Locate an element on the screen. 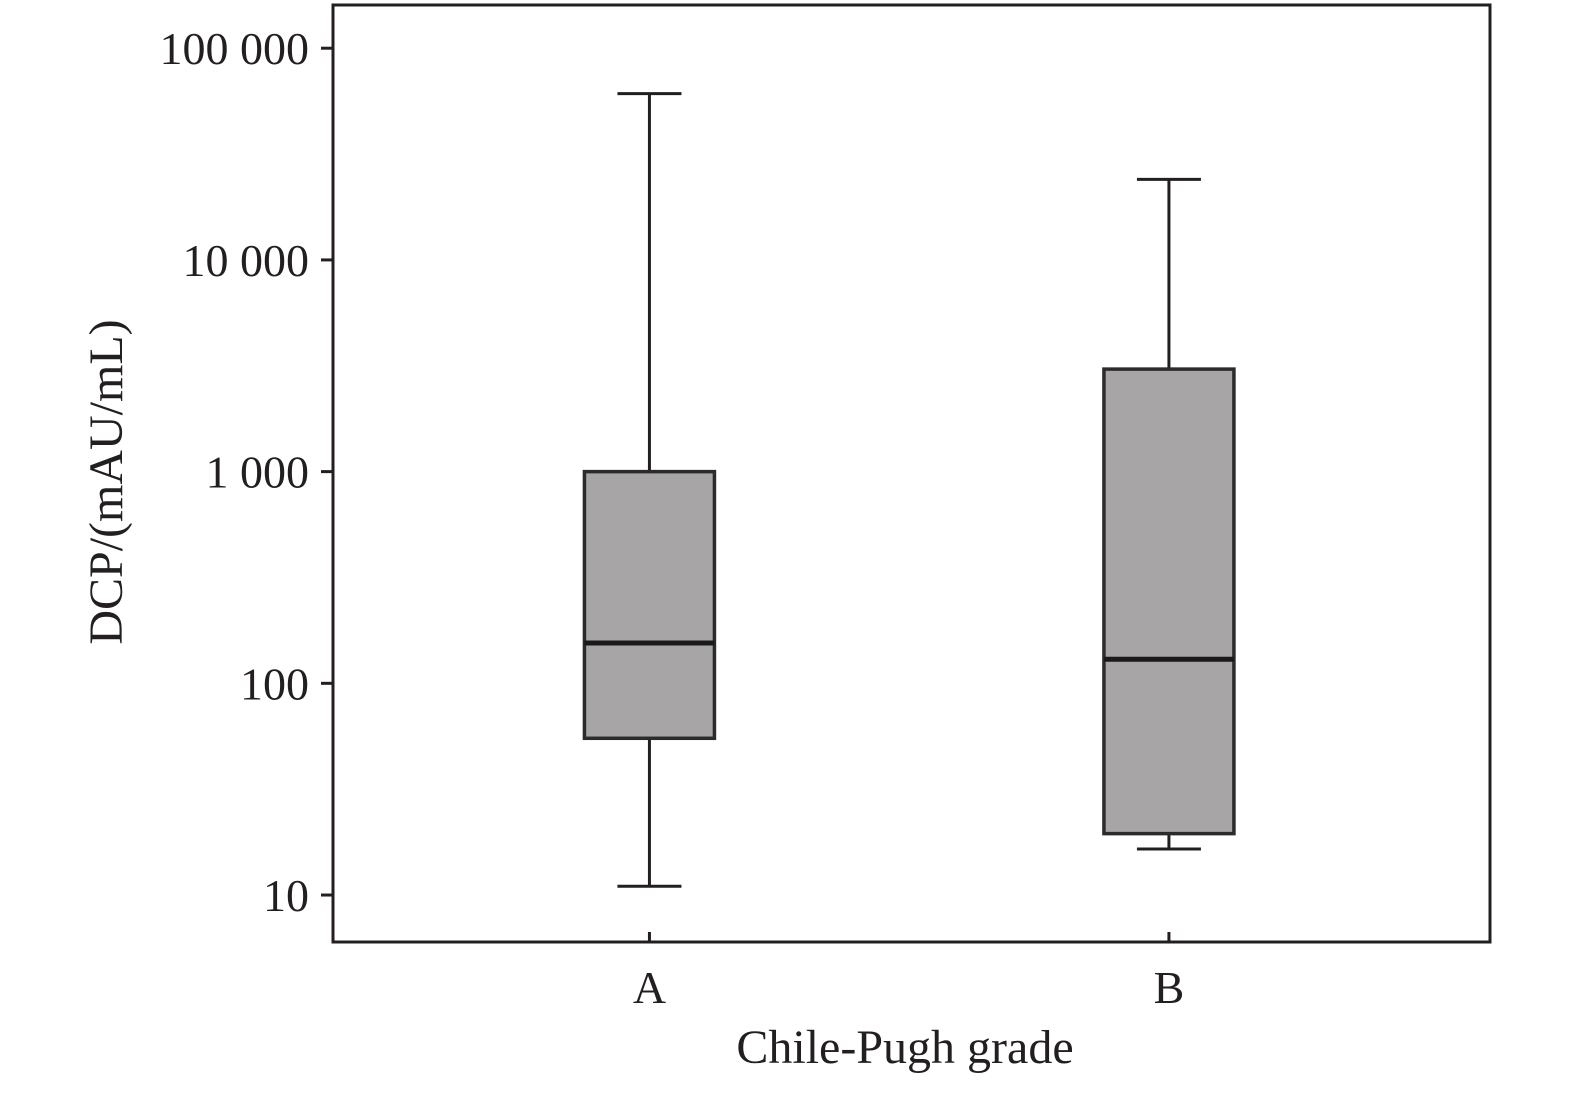 This screenshot has height=1093, width=1575. y-tick-label: 10 000 is located at coordinates (246, 260).